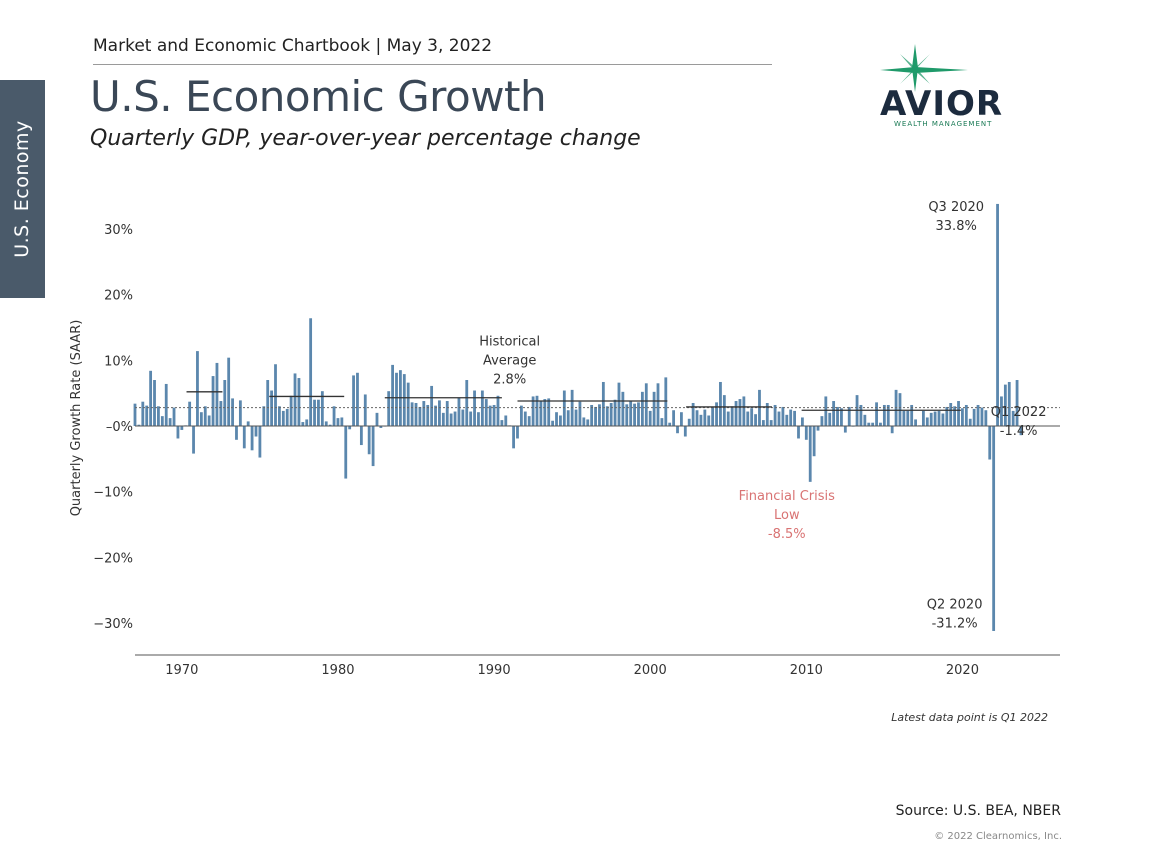 The height and width of the screenshot is (864, 1152). What do you see at coordinates (978, 811) in the screenshot?
I see `source-note: Source: U.S. BEA, NBER` at bounding box center [978, 811].